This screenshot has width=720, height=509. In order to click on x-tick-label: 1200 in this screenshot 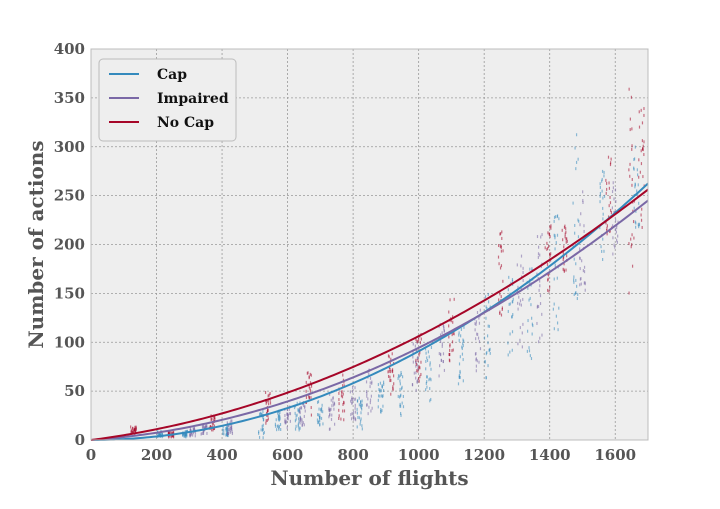, I will do `click(484, 455)`.